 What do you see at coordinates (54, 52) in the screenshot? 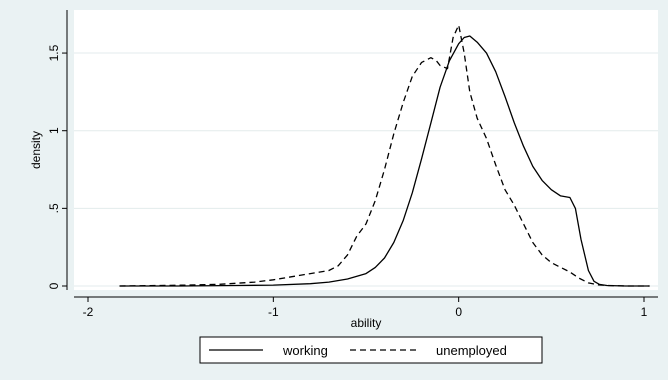
I see `y-tick-label-3: 1.5` at bounding box center [54, 52].